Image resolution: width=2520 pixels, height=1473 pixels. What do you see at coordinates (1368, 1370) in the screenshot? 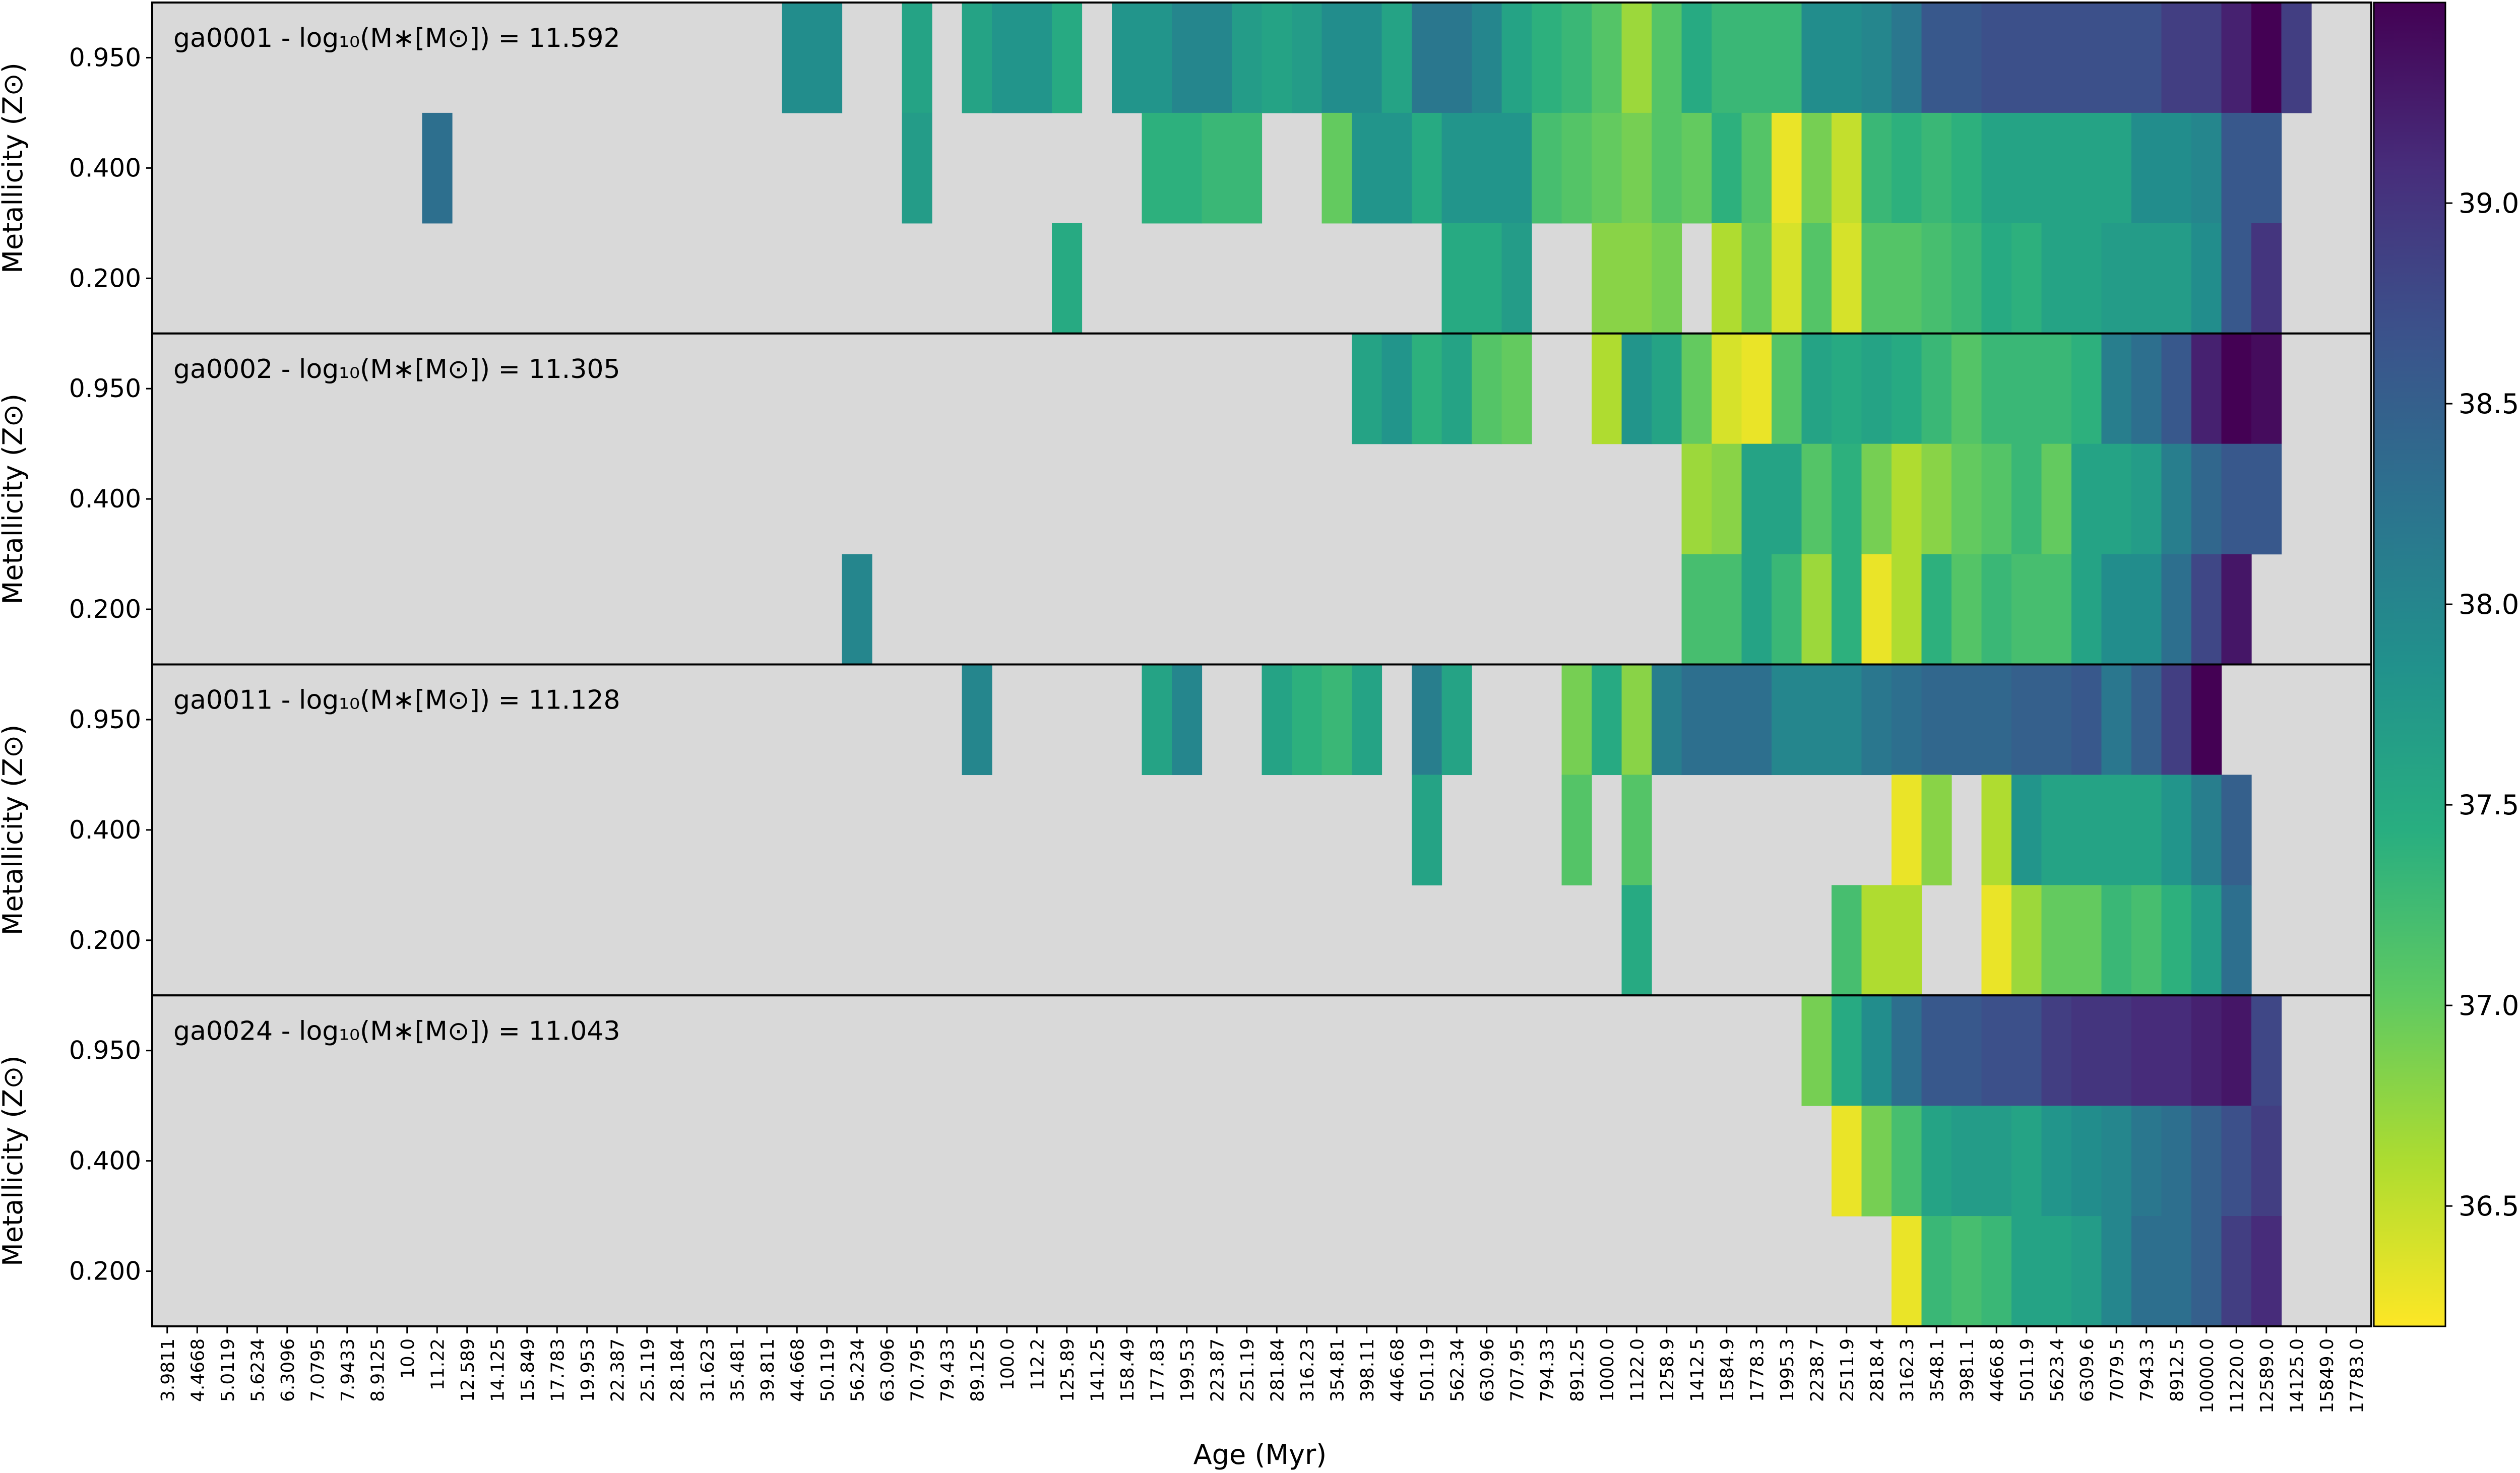
I see `x-tick-label: 398.11` at bounding box center [1368, 1370].